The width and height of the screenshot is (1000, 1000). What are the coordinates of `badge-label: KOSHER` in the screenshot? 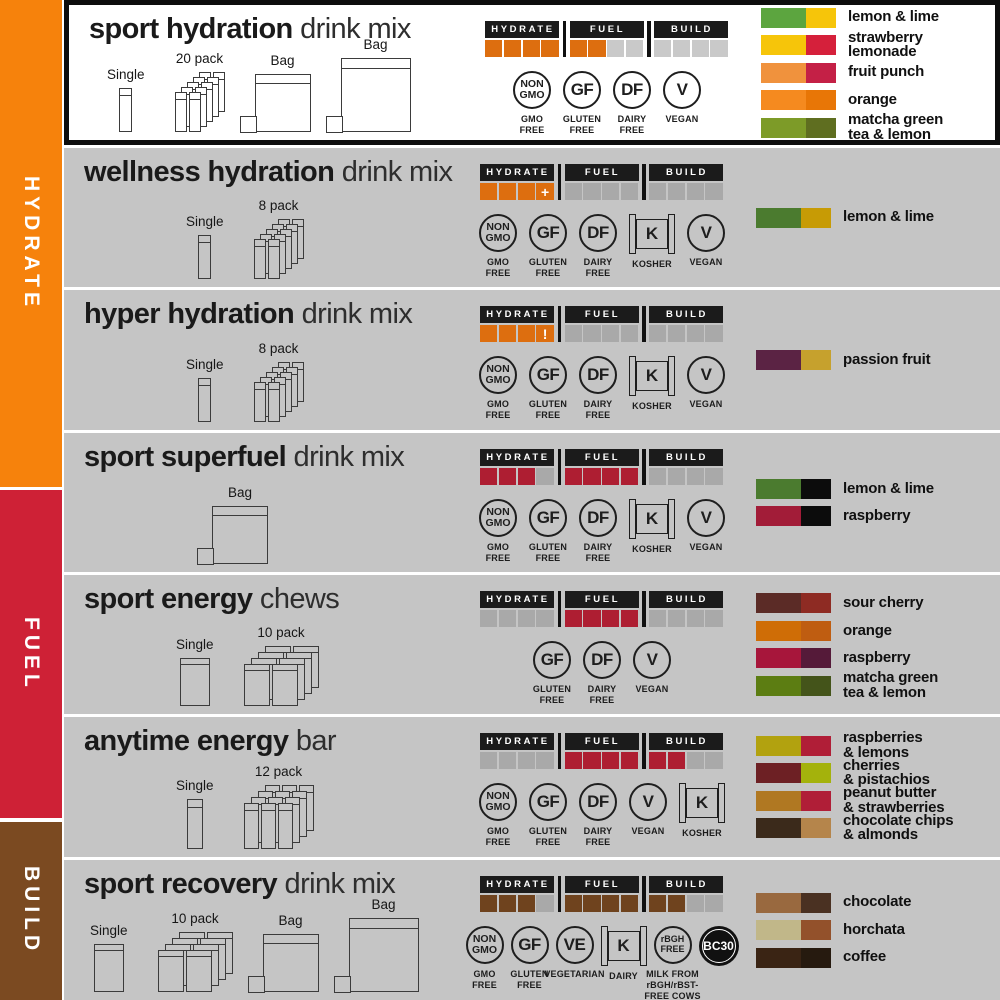 It's located at (652, 406).